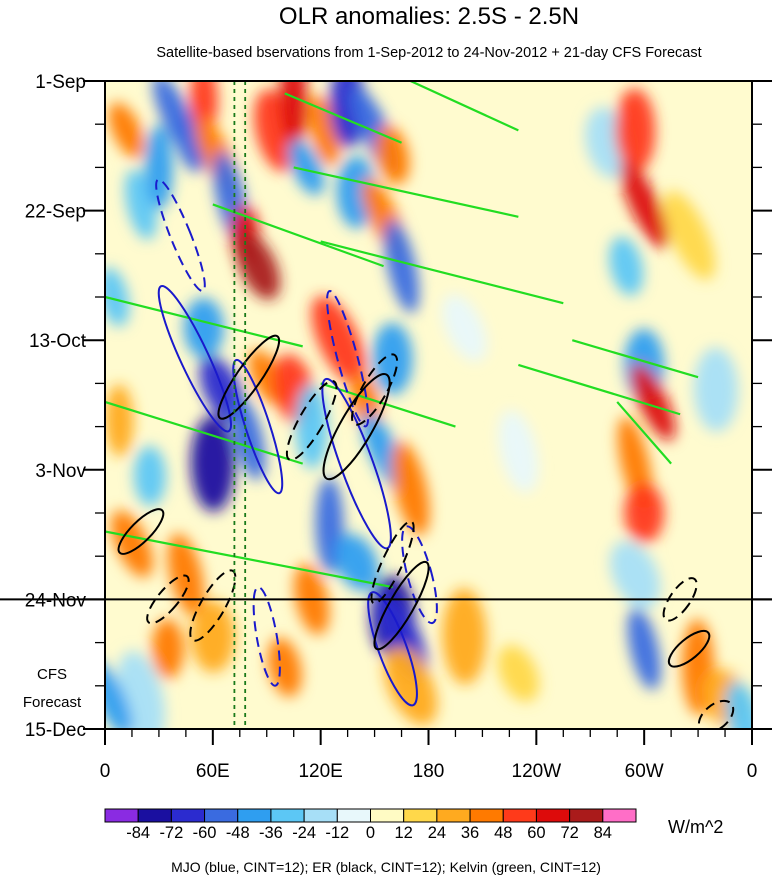 The image size is (772, 878). What do you see at coordinates (238, 833) in the screenshot?
I see `colorbar-label: -48` at bounding box center [238, 833].